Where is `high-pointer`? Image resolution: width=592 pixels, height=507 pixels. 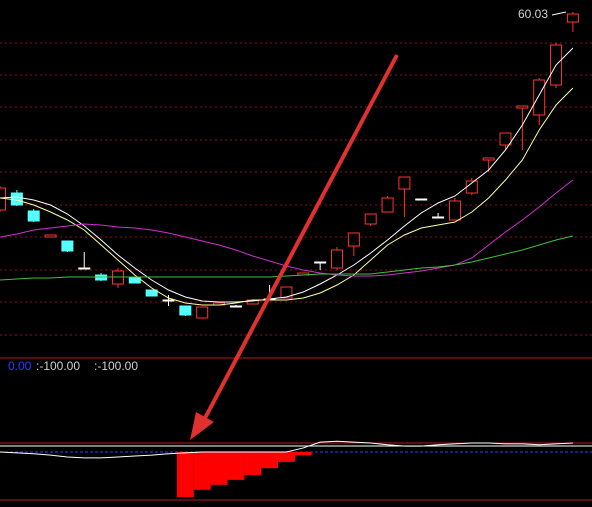
high-pointer is located at coordinates (559, 13).